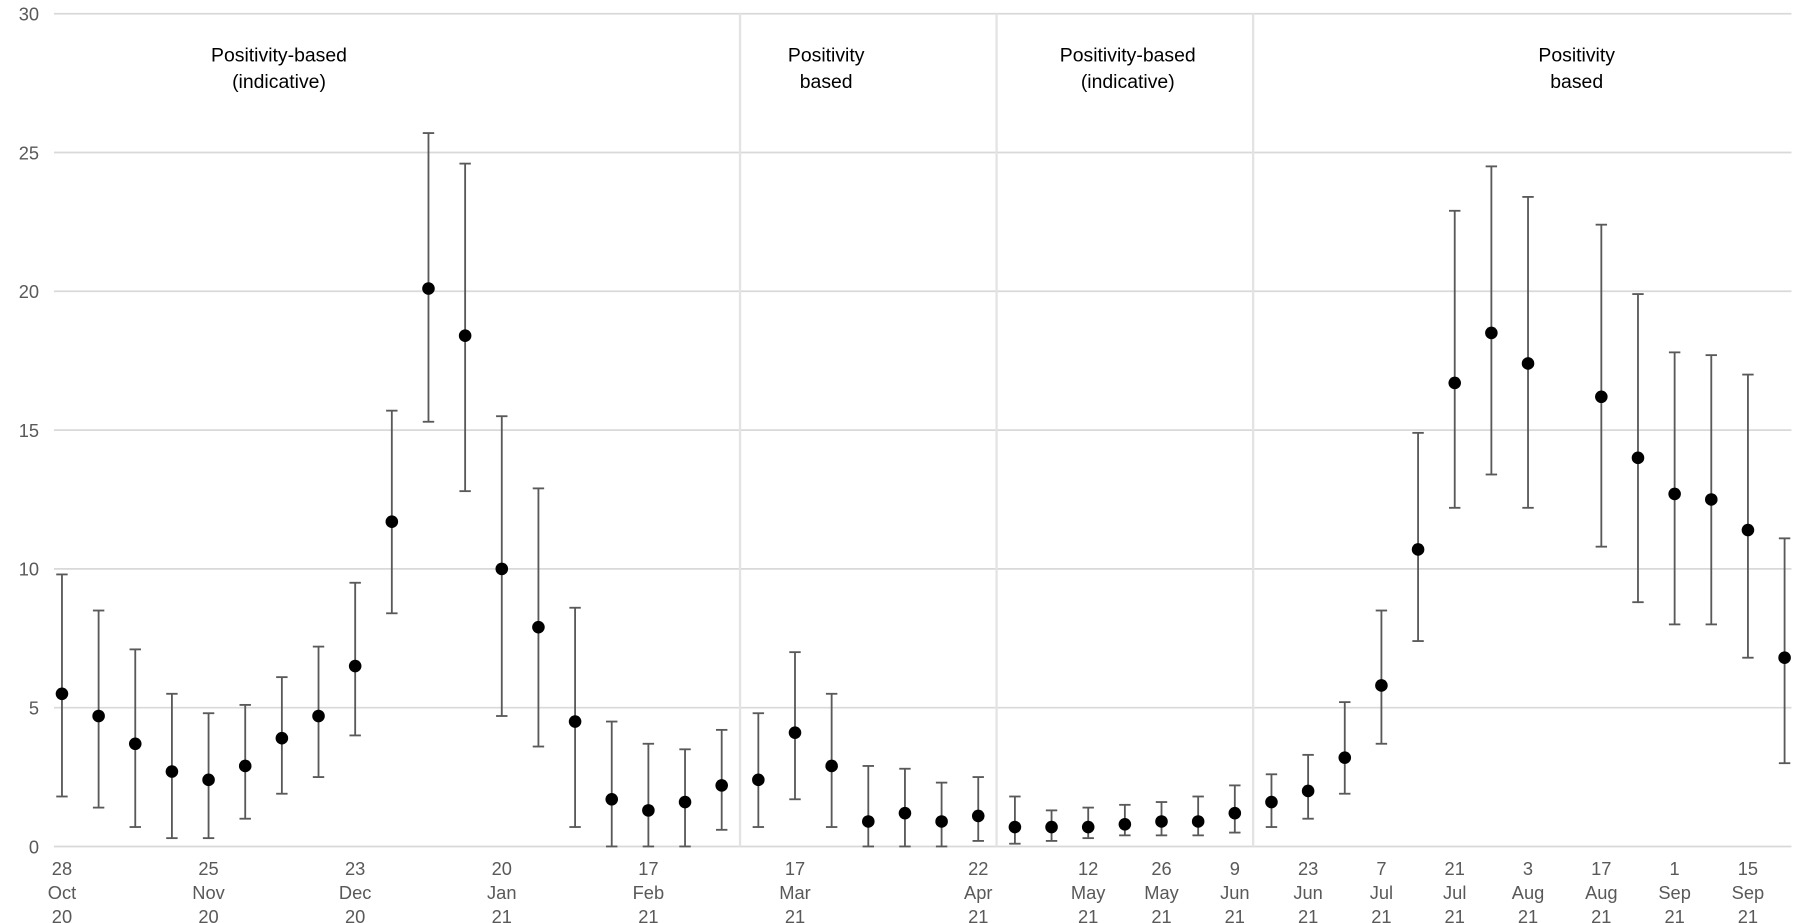 The height and width of the screenshot is (923, 1794). Describe the element at coordinates (1088, 890) in the screenshot. I see `x-tick-label: 12 May 21` at that location.